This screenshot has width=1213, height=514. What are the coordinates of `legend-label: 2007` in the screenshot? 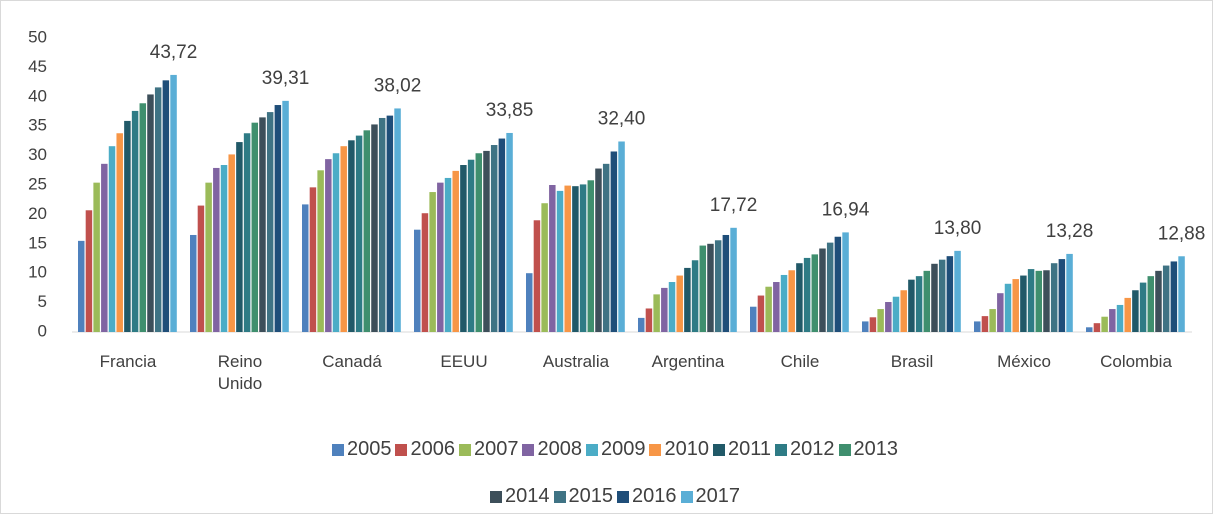 It's located at (496, 449).